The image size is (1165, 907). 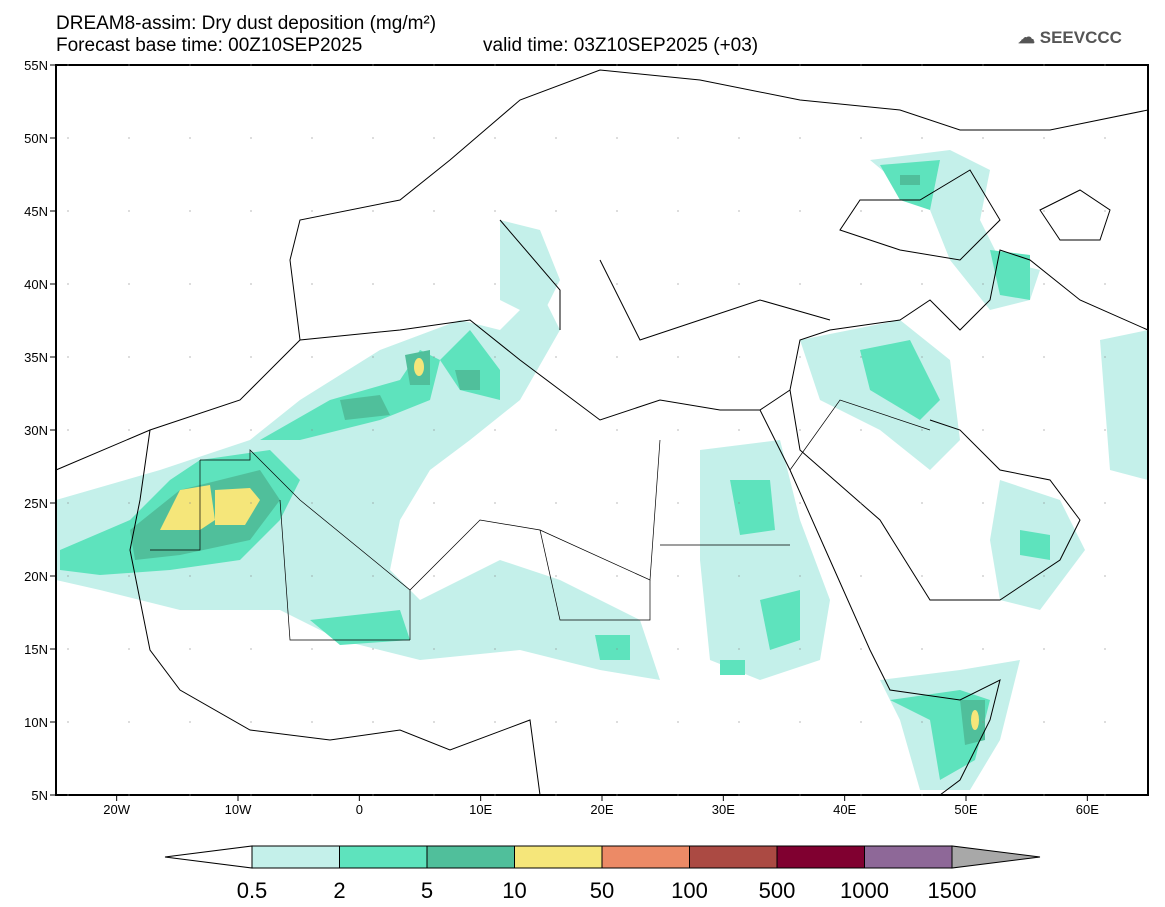 I want to click on lon-label: 60E, so click(x=1087, y=809).